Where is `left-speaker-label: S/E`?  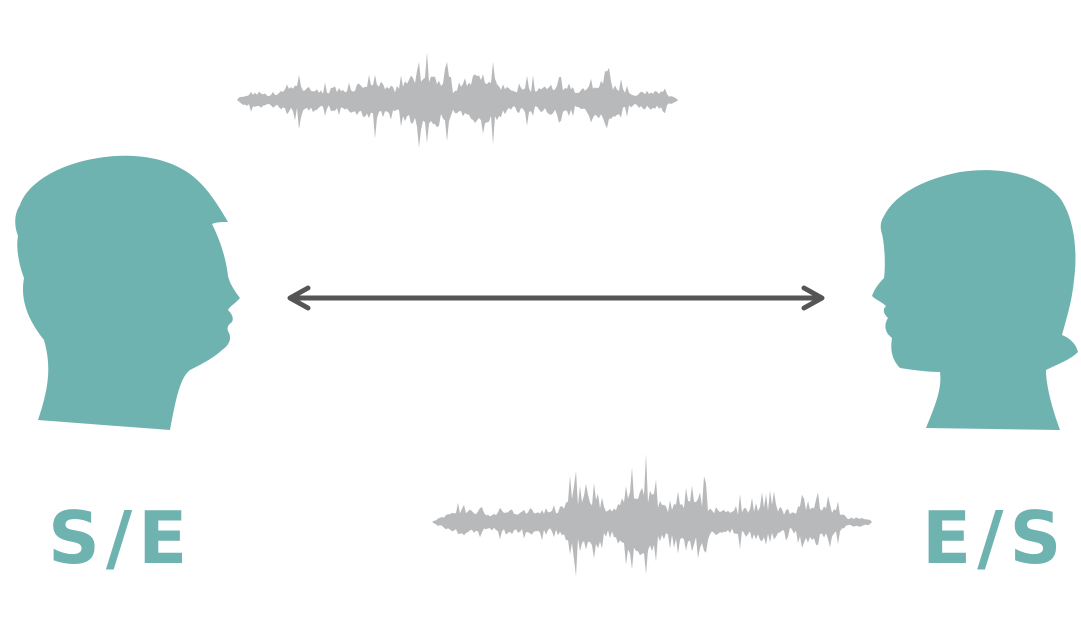 left-speaker-label: S/E is located at coordinates (121, 538).